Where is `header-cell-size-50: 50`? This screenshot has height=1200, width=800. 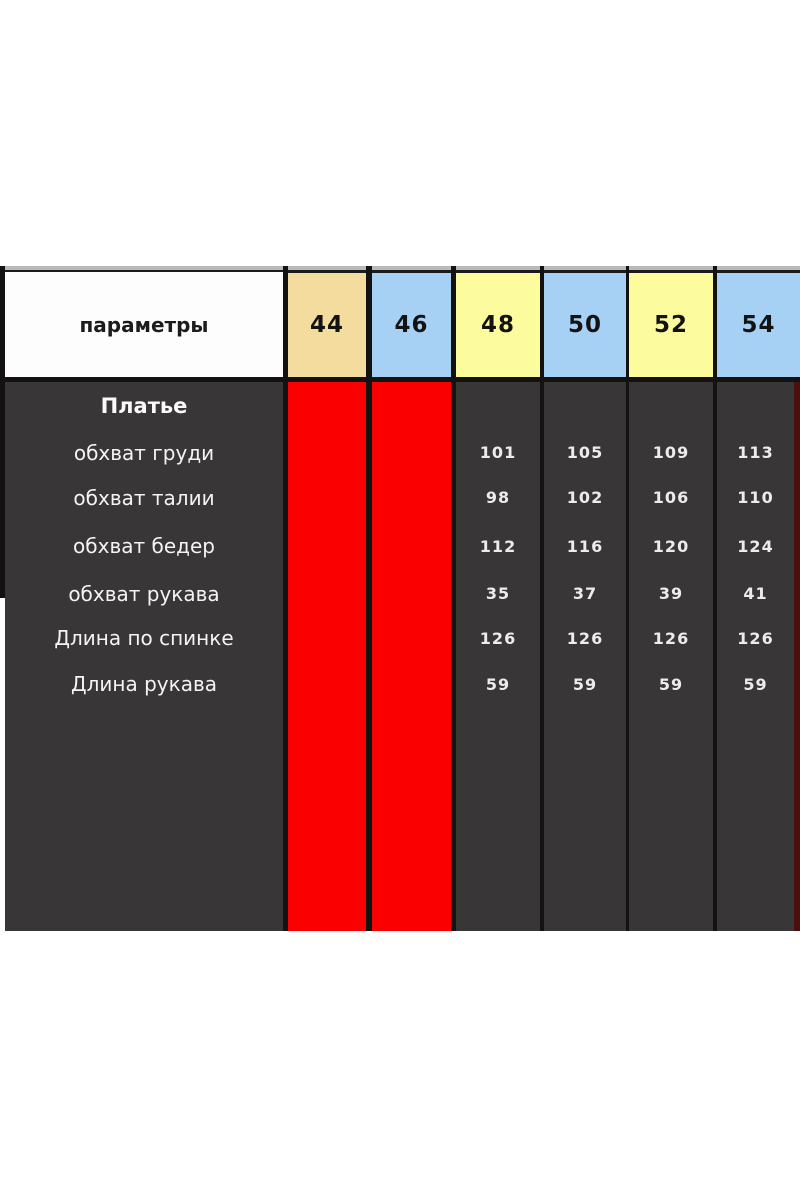 header-cell-size-50: 50 is located at coordinates (585, 323).